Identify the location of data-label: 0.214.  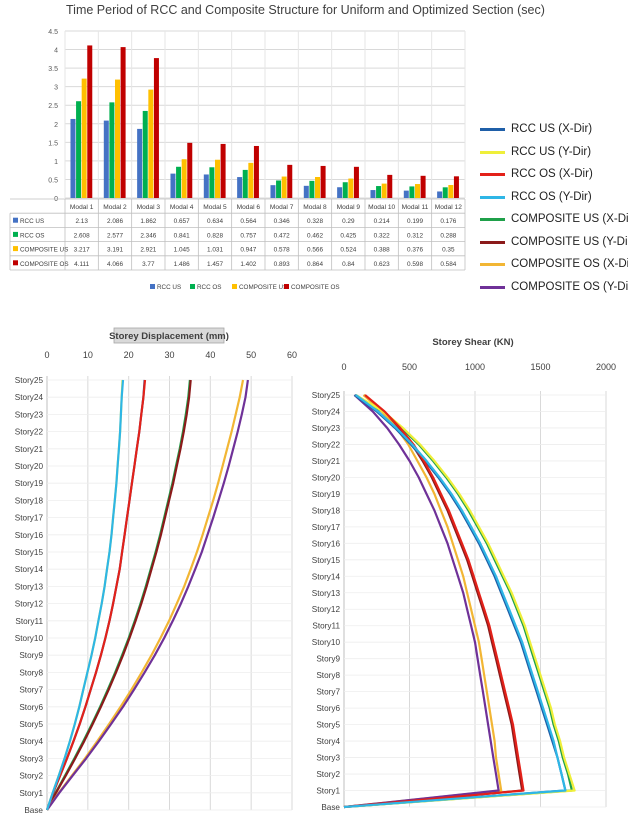
(382, 221).